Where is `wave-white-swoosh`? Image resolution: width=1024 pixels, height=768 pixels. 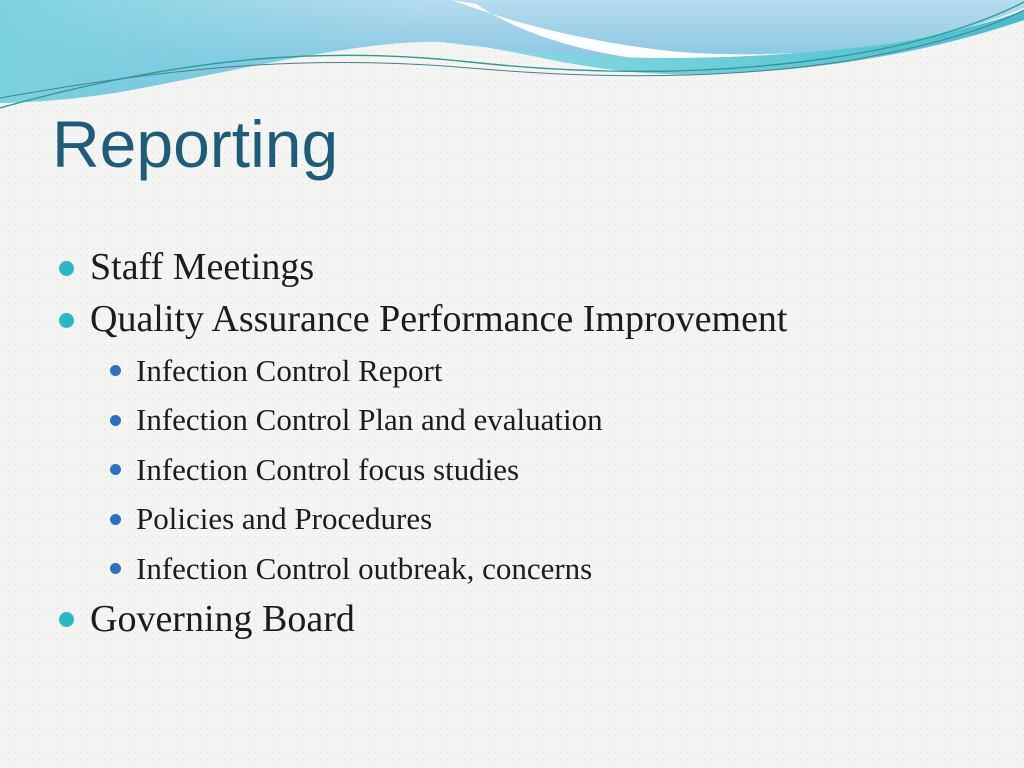
wave-white-swoosh is located at coordinates (738, 32).